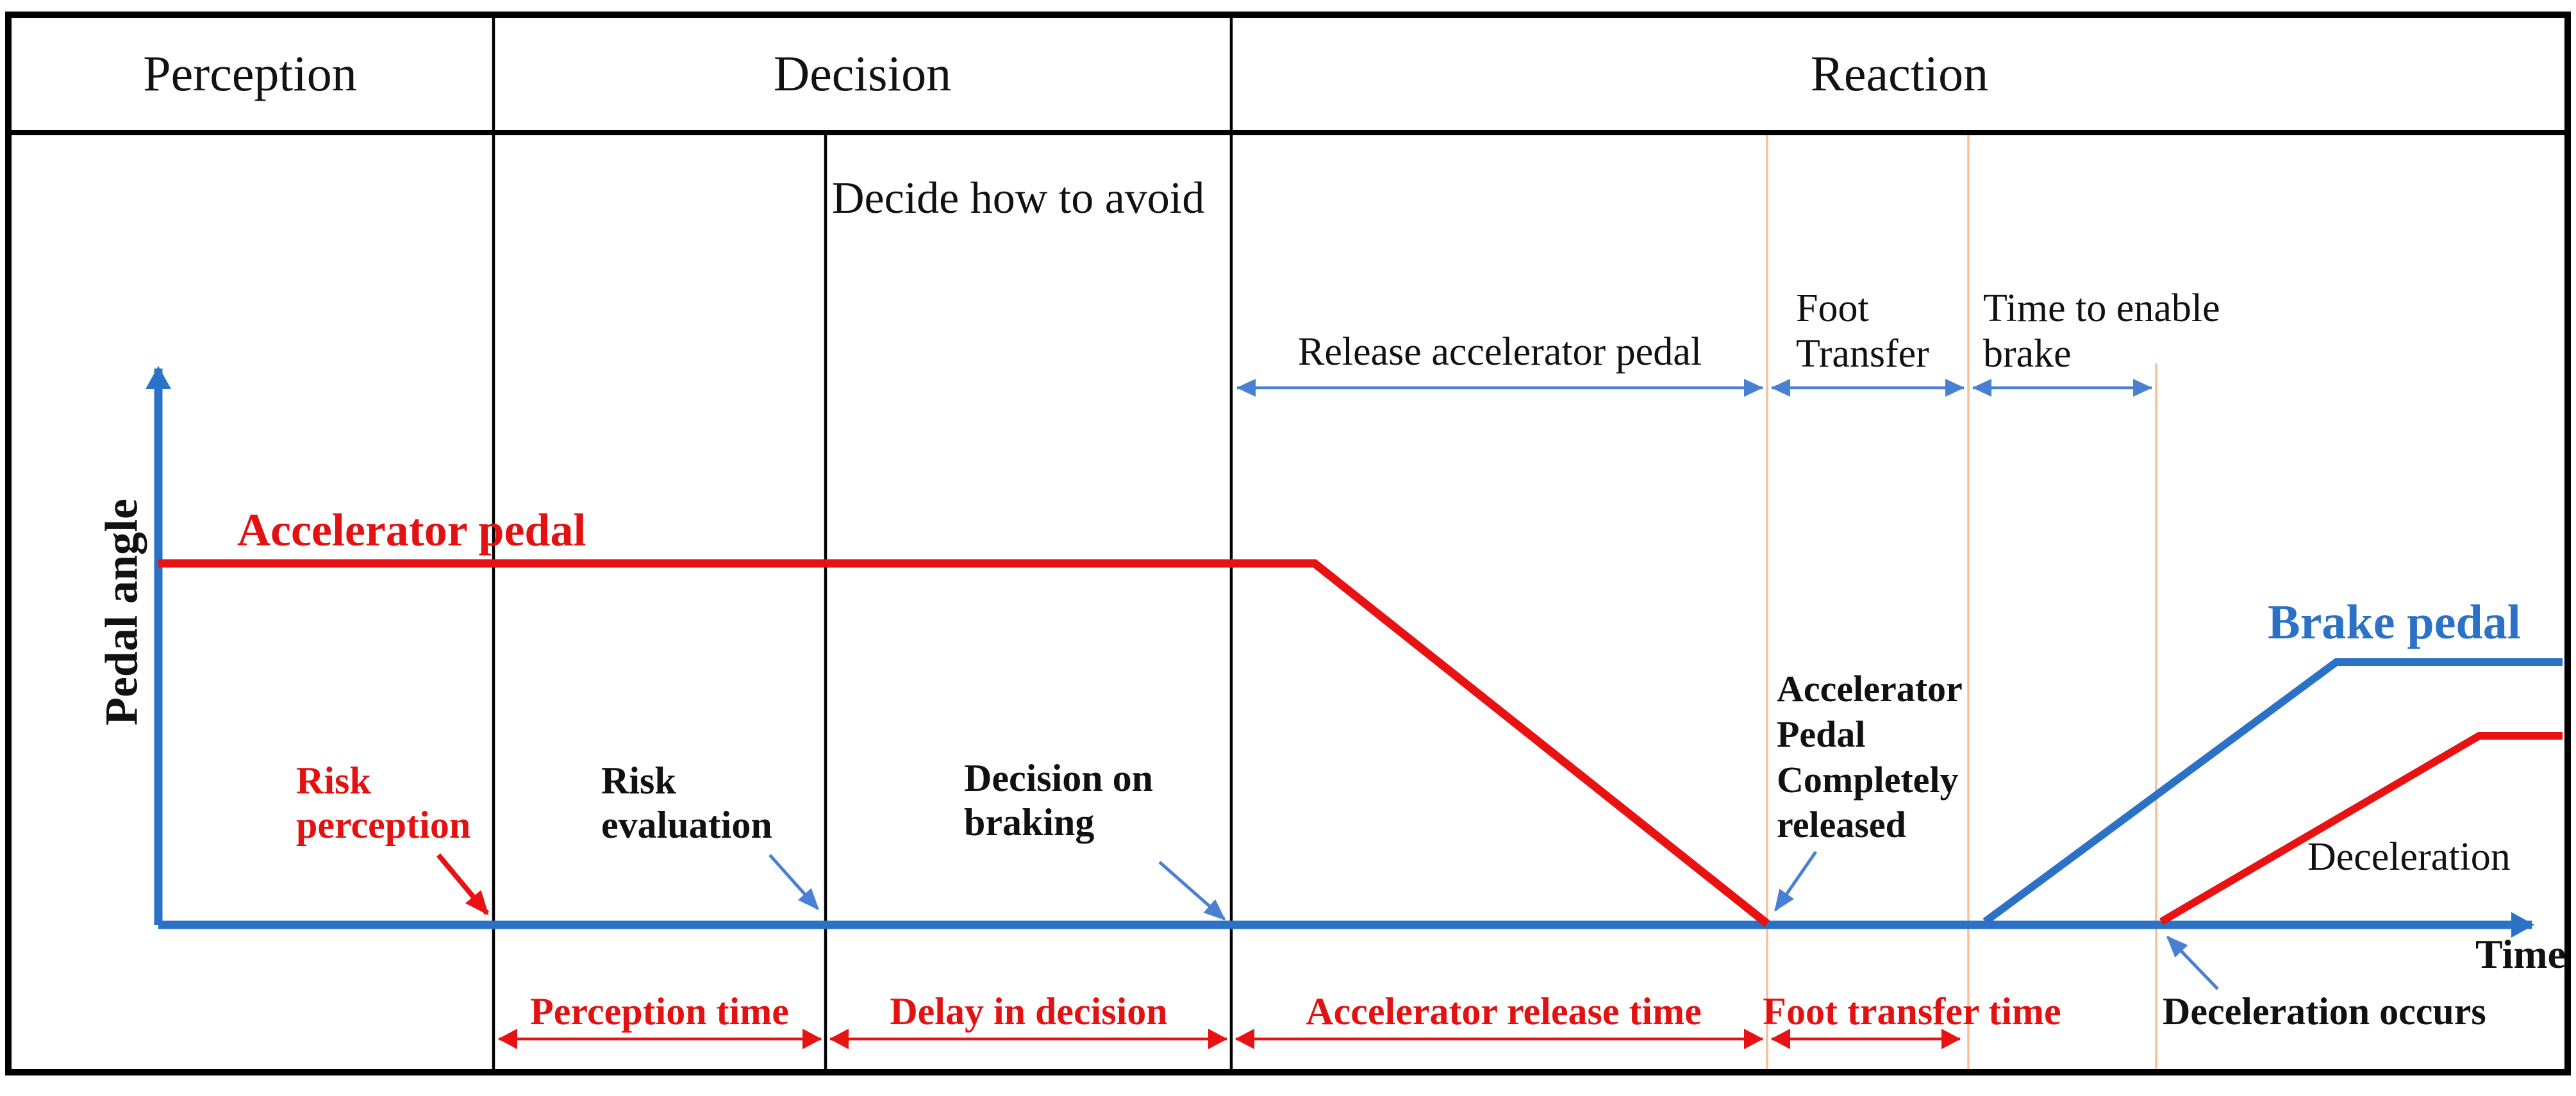  I want to click on pointer-arrow-deceleration-occurs, so click(2192, 962).